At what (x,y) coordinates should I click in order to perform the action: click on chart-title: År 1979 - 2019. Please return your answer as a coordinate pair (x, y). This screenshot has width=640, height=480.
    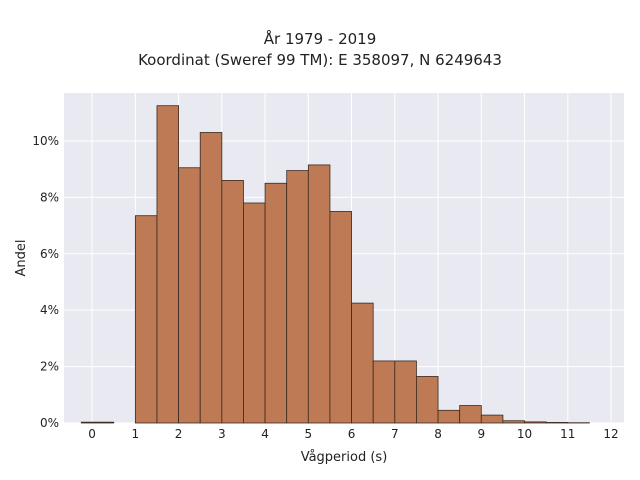
    Looking at the image, I should click on (320, 39).